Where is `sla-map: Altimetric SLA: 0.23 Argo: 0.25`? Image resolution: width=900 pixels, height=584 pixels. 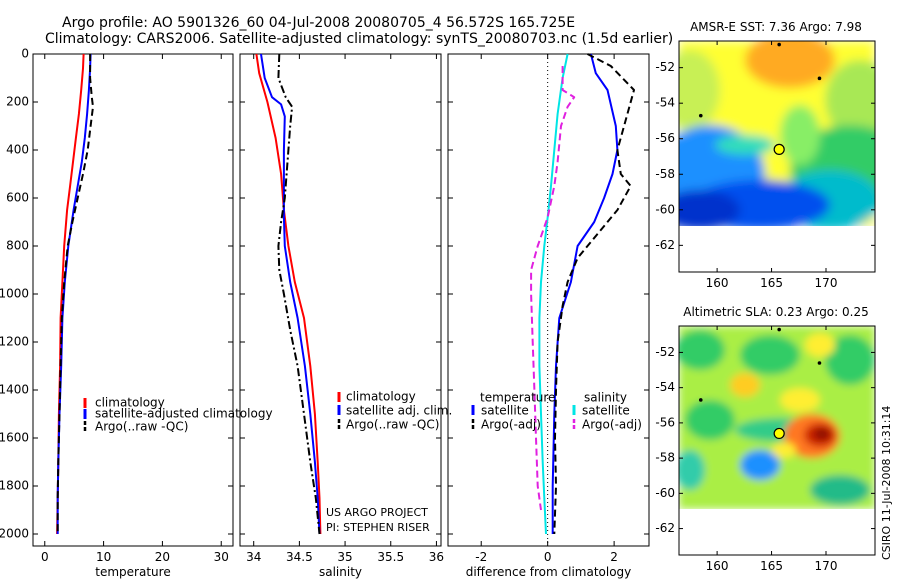 sla-map: Altimetric SLA: 0.23 Argo: 0.25 is located at coordinates (765, 439).